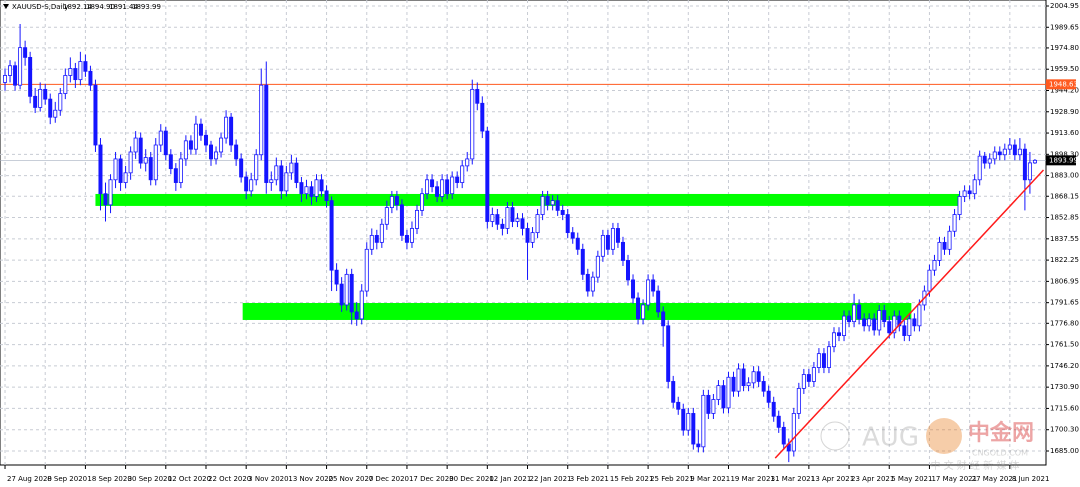  I want to click on x-tick-label: 13 Apr 2021, so click(832, 479).